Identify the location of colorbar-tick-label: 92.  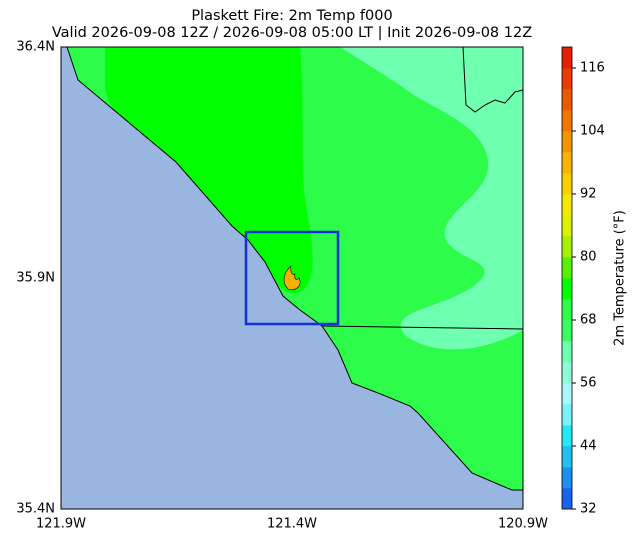
(588, 194).